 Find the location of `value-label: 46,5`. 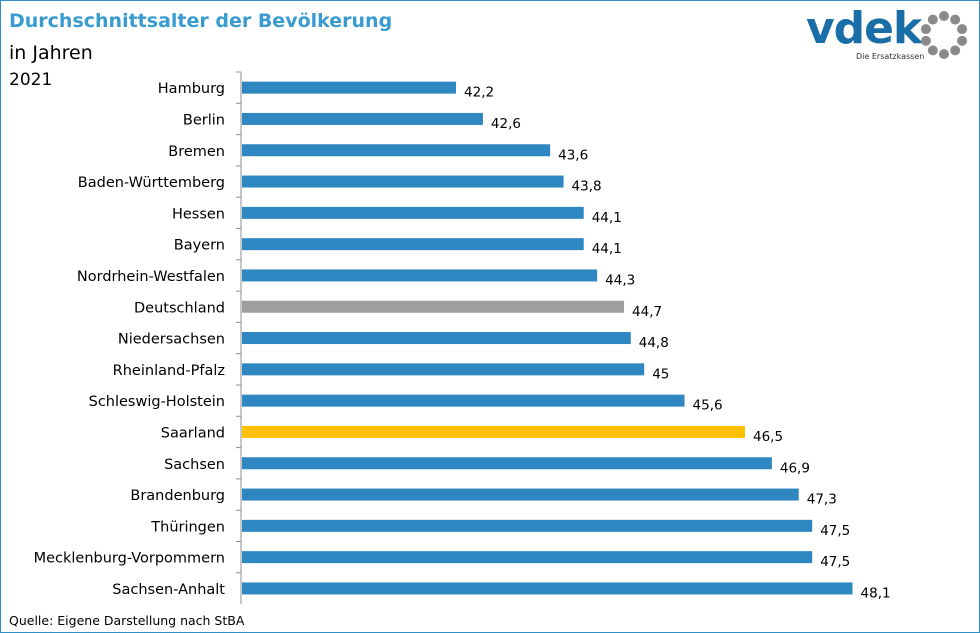

value-label: 46,5 is located at coordinates (768, 437).